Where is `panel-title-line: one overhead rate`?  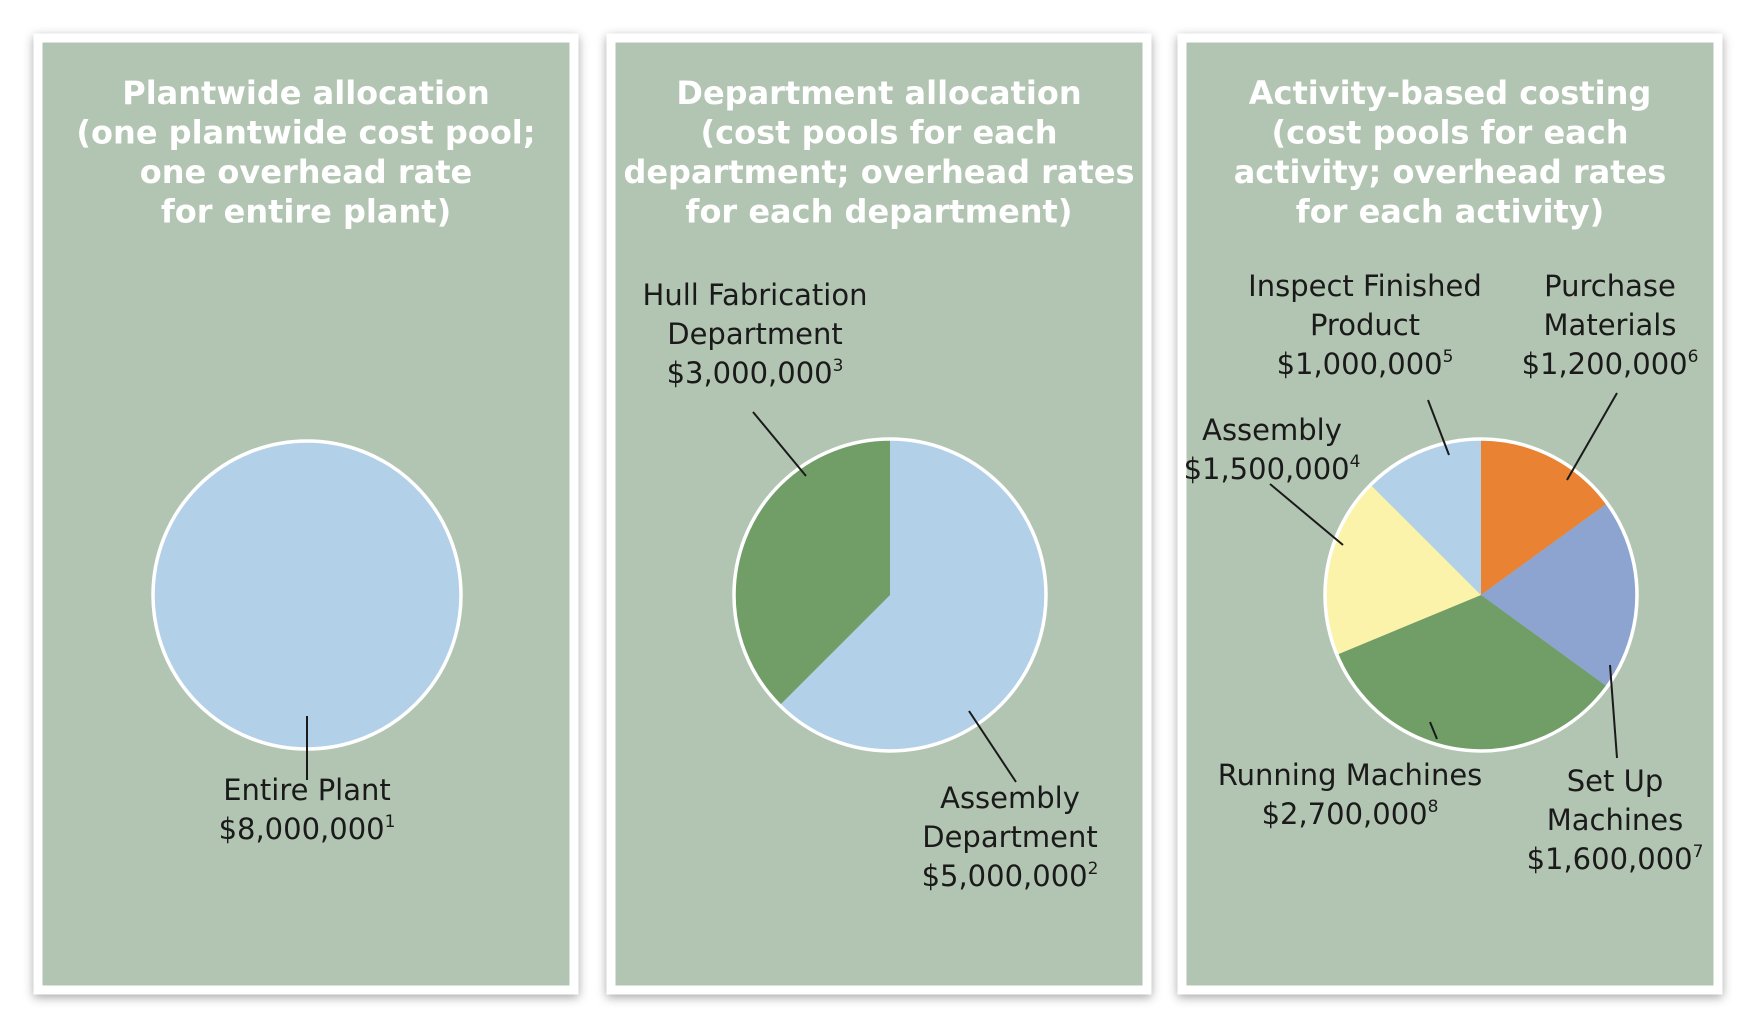
panel-title-line: one overhead rate is located at coordinates (306, 172).